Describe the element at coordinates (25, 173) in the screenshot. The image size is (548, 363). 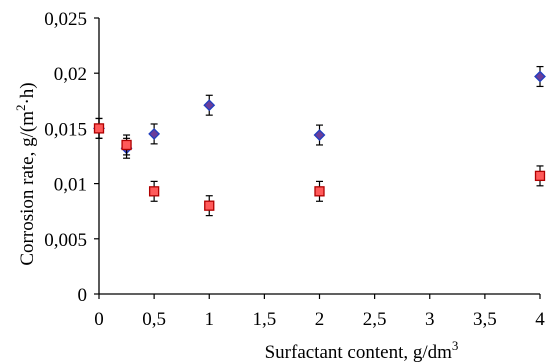
I see `y-axis-title: Corrosion rate, g/(m2·h)` at that location.